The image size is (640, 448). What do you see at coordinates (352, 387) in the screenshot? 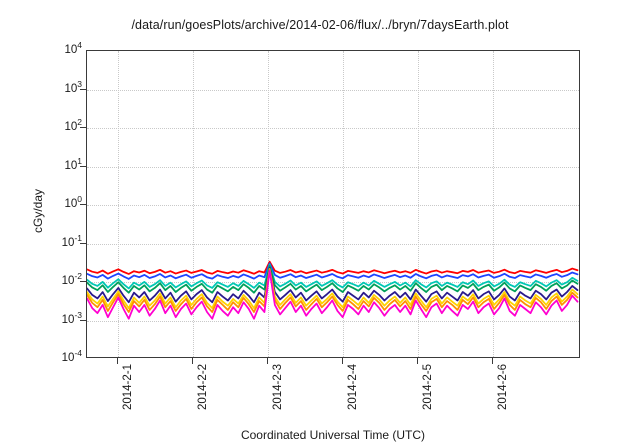
I see `x-tick-label: 2014-2-4` at bounding box center [352, 387].